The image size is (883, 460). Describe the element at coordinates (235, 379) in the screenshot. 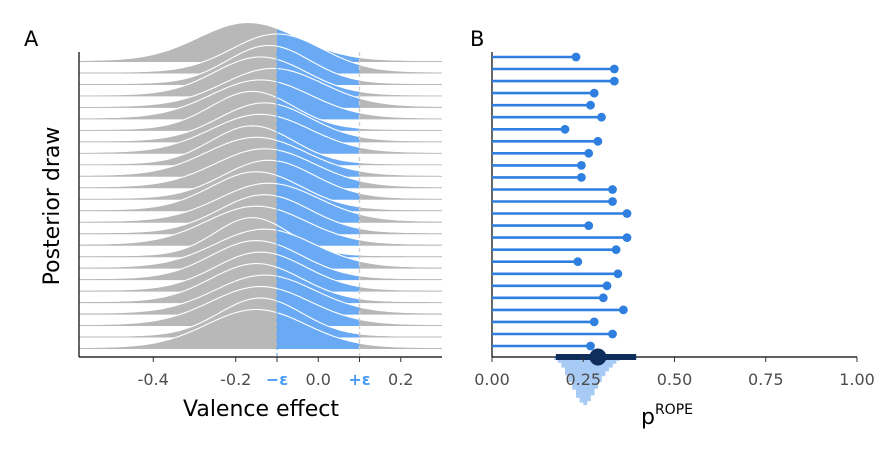

I see `x-tick-label: -0.2` at that location.